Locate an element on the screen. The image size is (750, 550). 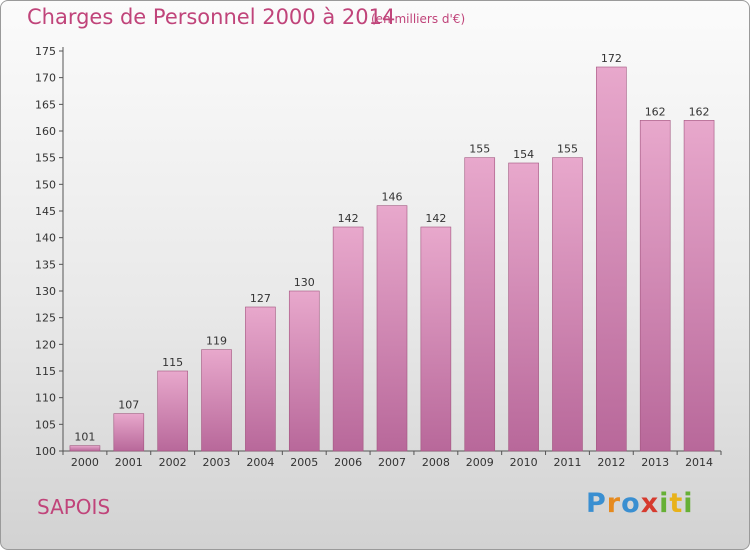
chart-title: Charges de Personnel 2000 à 2014 is located at coordinates (211, 17).